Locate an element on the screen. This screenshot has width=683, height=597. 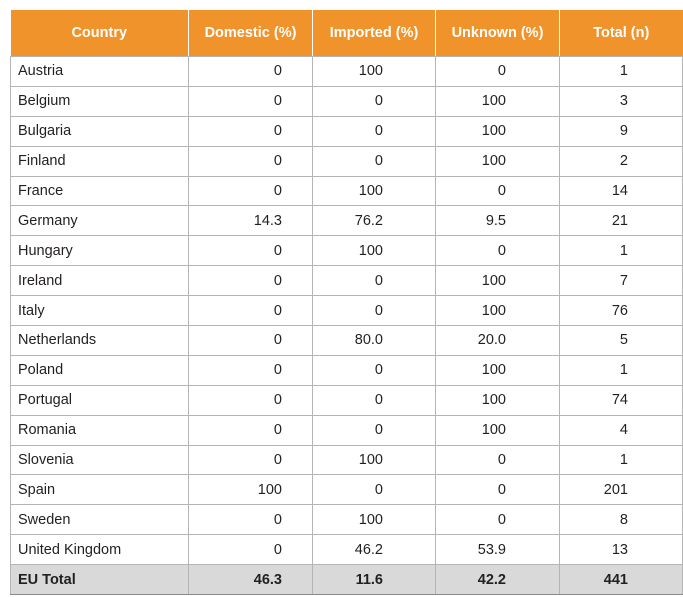
cell-country: Germany is located at coordinates (99, 221).